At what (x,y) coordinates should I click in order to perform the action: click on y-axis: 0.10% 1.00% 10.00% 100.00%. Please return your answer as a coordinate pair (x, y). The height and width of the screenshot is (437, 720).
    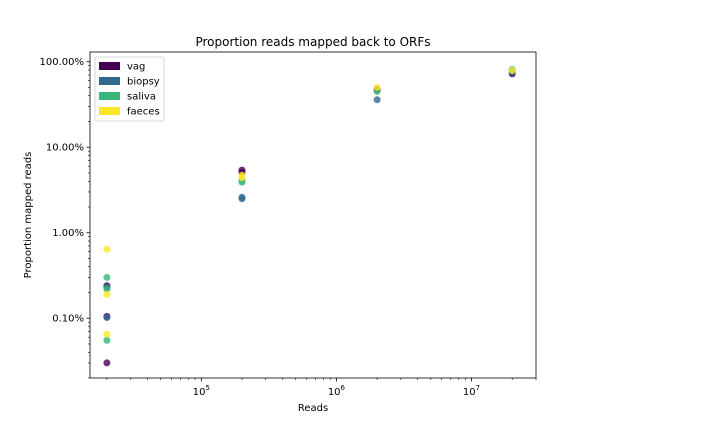
    Looking at the image, I should click on (65, 218).